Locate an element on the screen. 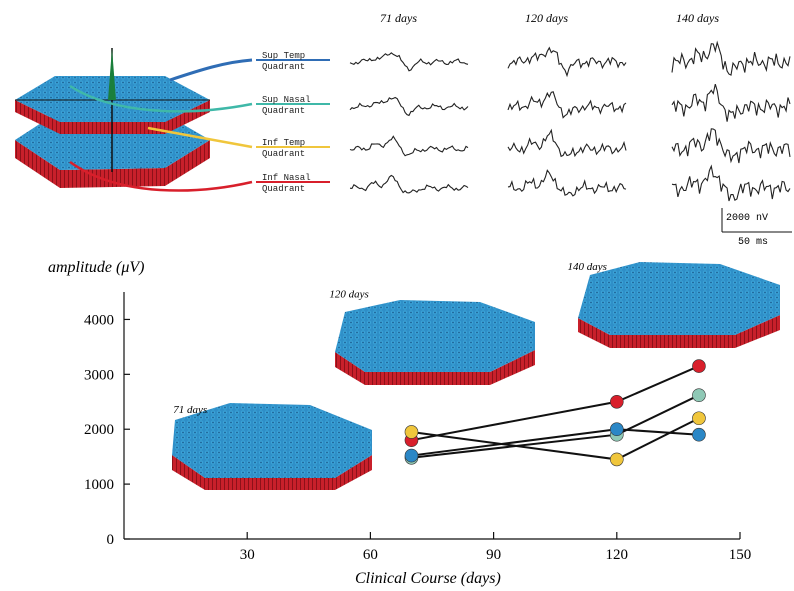 The width and height of the screenshot is (794, 591). scale-bar: 2000 nV 50 ms is located at coordinates (756, 228).